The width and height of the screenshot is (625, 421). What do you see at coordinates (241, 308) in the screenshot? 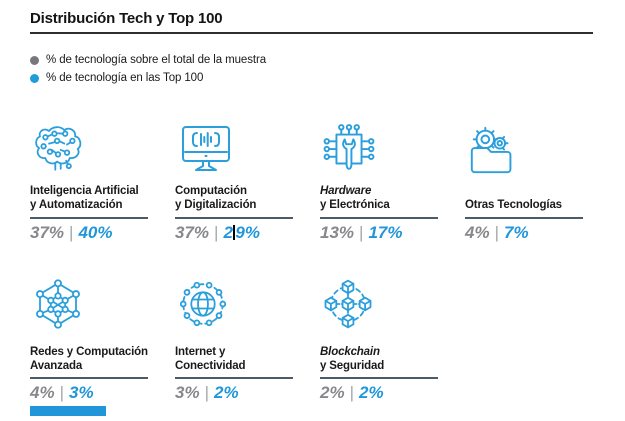
I see `internet-globe-icon` at bounding box center [241, 308].